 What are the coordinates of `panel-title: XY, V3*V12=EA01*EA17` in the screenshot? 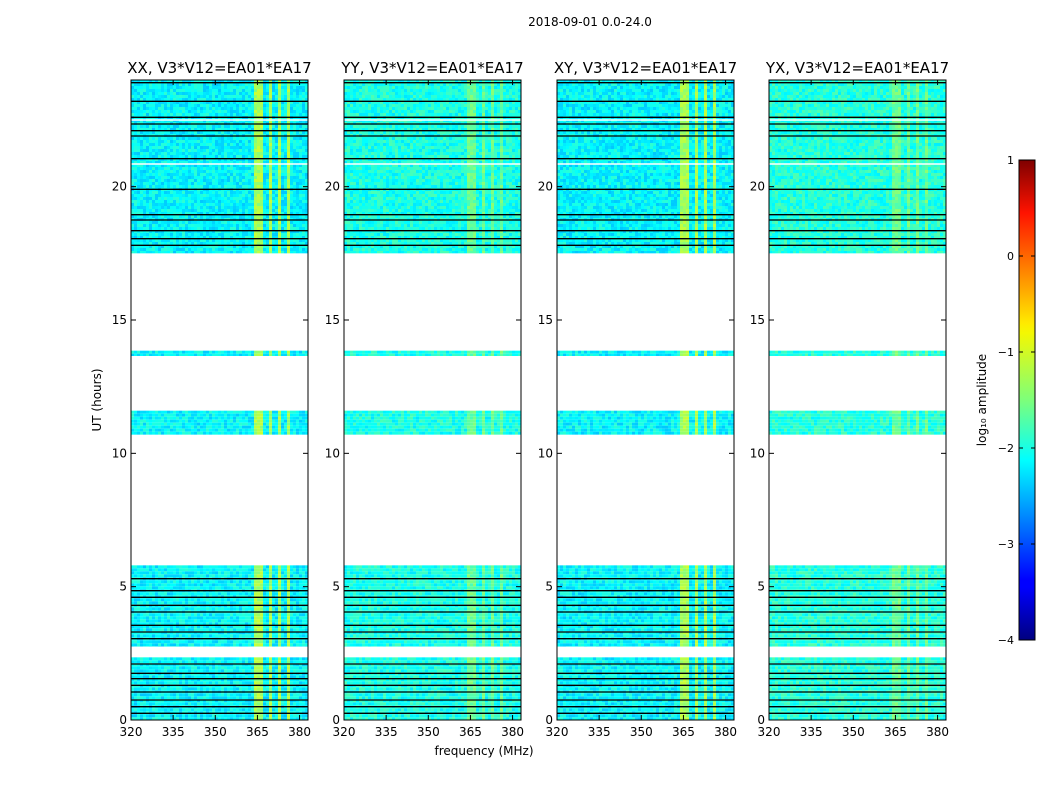 It's located at (645, 68).